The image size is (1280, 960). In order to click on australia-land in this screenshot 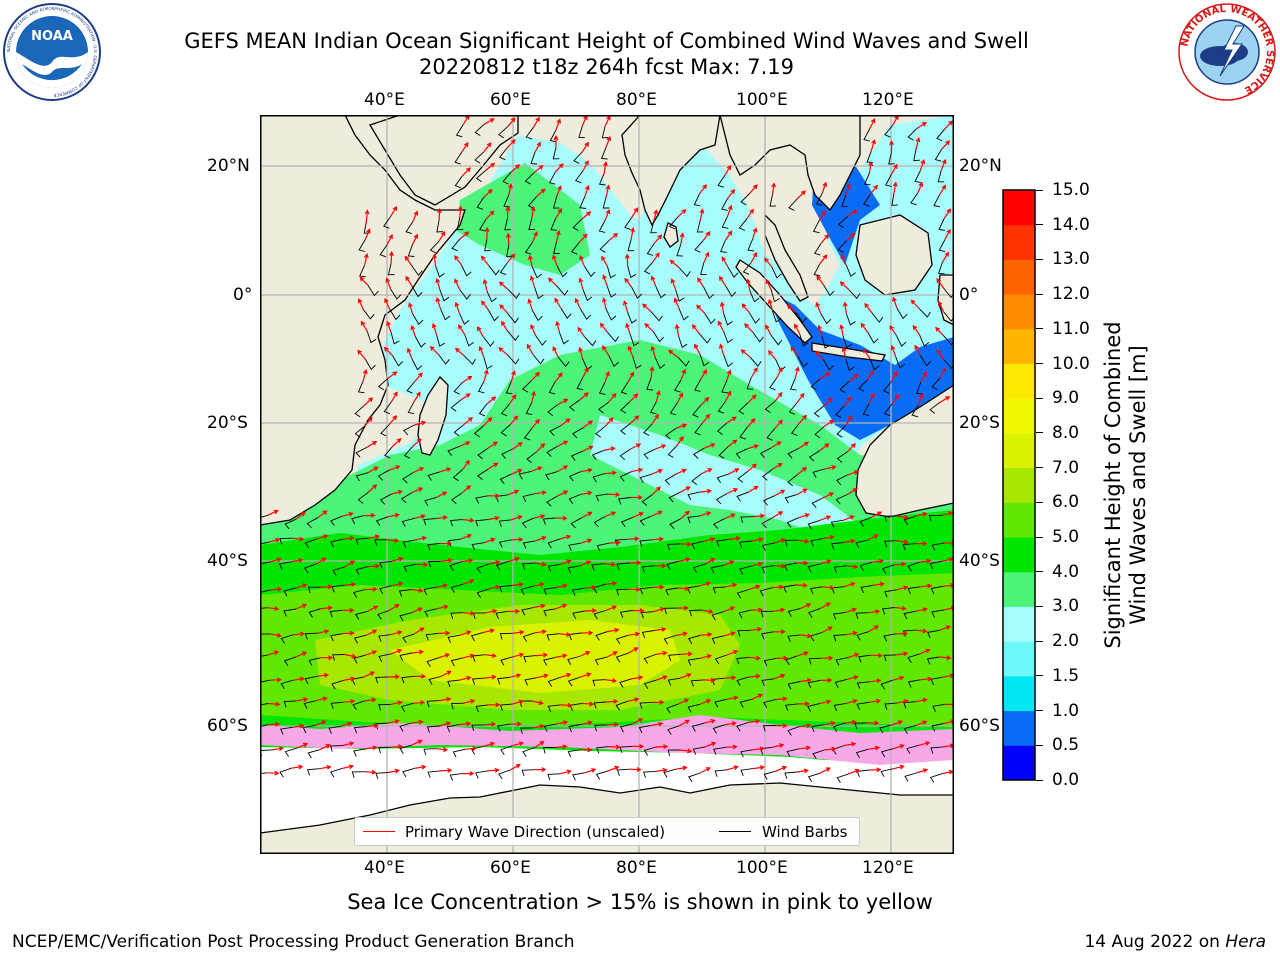, I will do `click(904, 451)`.